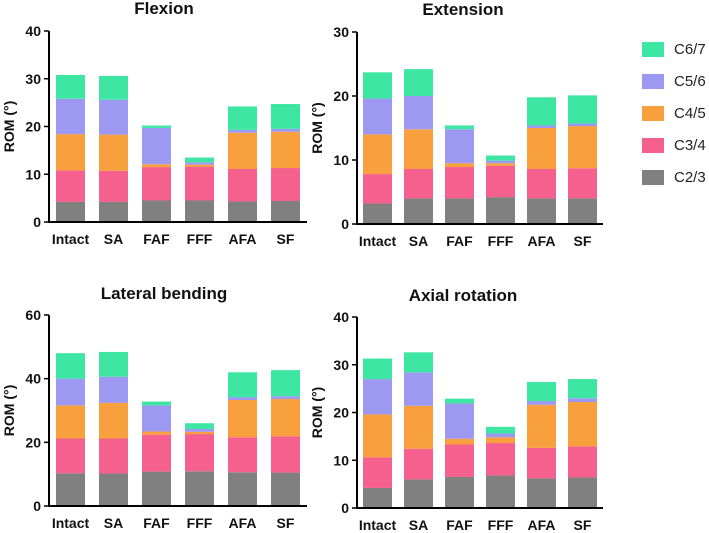 The height and width of the screenshot is (533, 709). What do you see at coordinates (463, 295) in the screenshot?
I see `chart-title: Axial rotation` at bounding box center [463, 295].